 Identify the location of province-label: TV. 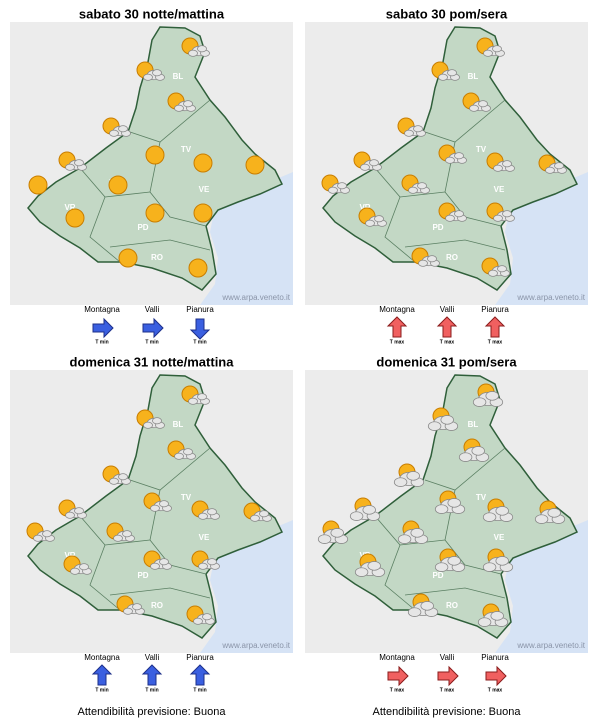
(481, 497).